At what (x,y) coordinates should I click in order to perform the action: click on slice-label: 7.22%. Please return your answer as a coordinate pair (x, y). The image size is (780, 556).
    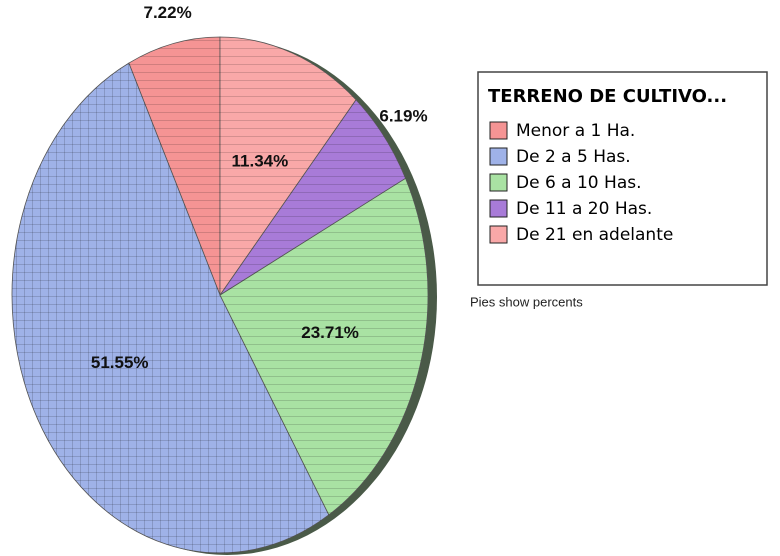
    Looking at the image, I should click on (168, 12).